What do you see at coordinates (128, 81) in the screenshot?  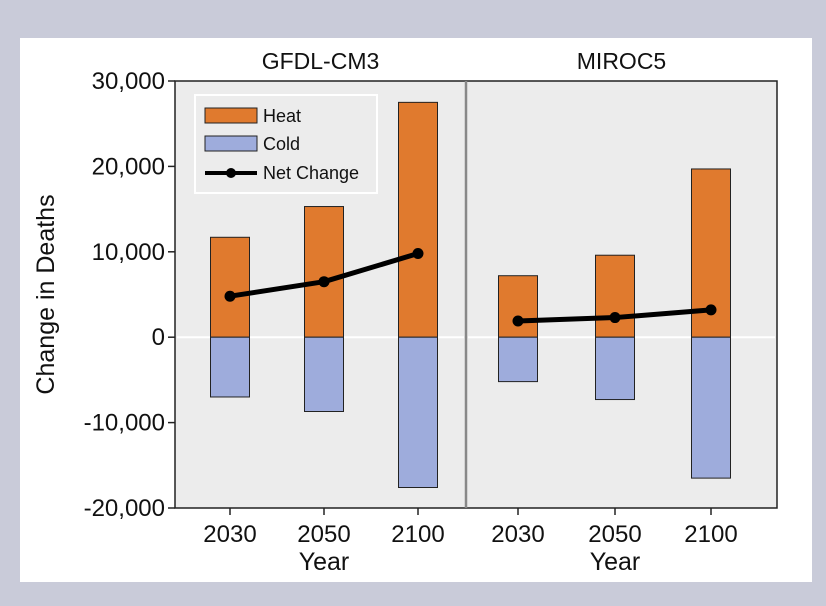 I see `y-tick-label: 30,000` at bounding box center [128, 81].